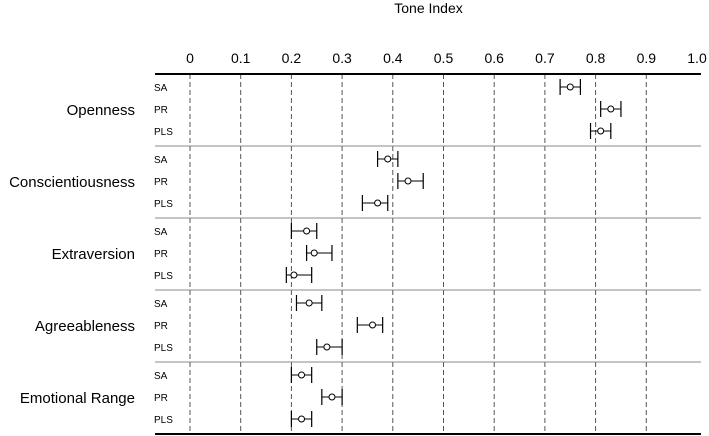  I want to click on trait-label: Conscientiousness, so click(72, 182).